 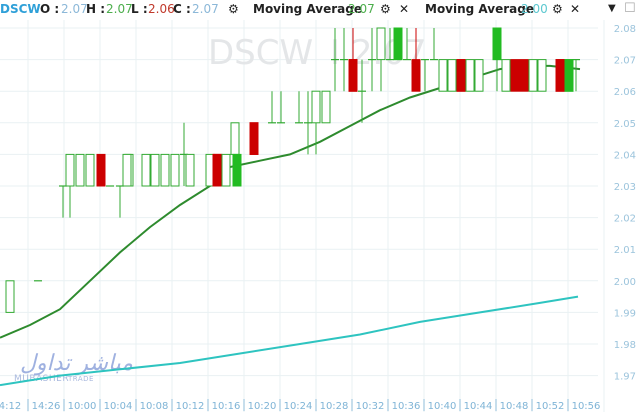 I want to click on y-tick-label: 2.02, so click(x=625, y=219).